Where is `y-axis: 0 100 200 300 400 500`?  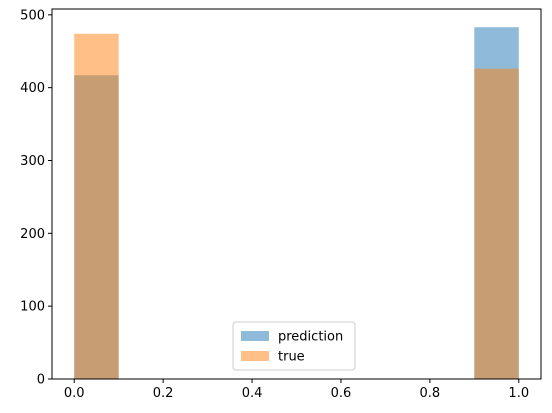
y-axis: 0 100 200 300 400 500 is located at coordinates (36, 197).